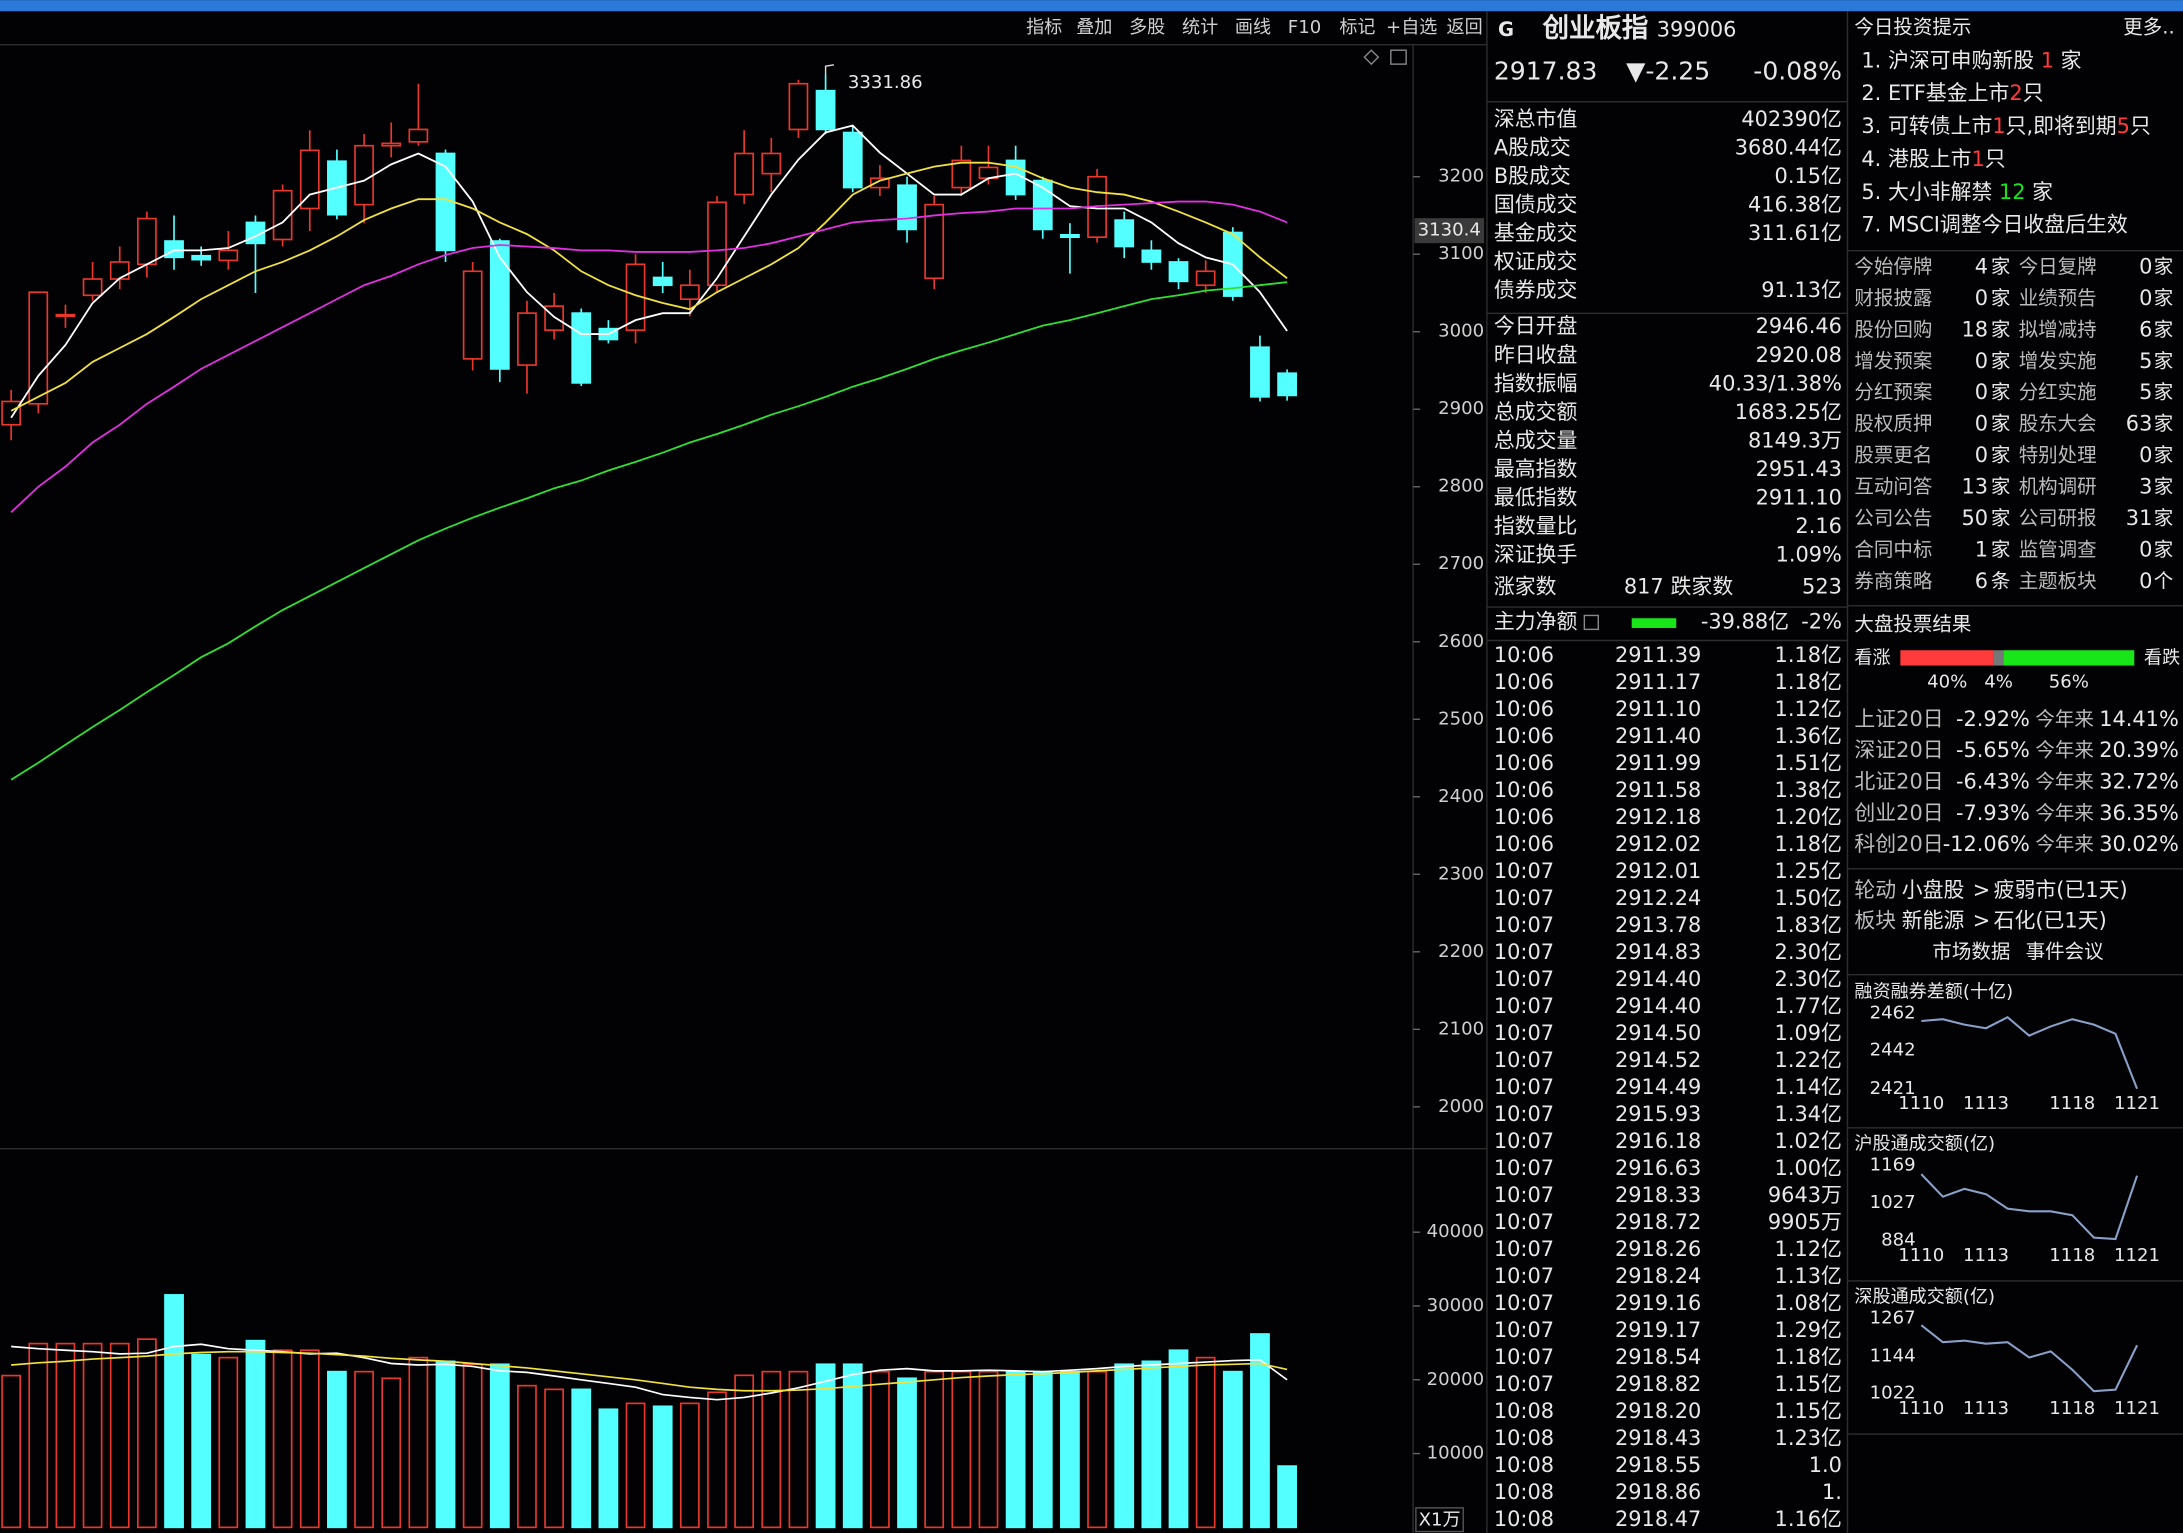 The height and width of the screenshot is (1533, 2183). Describe the element at coordinates (1524, 1492) in the screenshot. I see `tick-time: 10:08` at that location.